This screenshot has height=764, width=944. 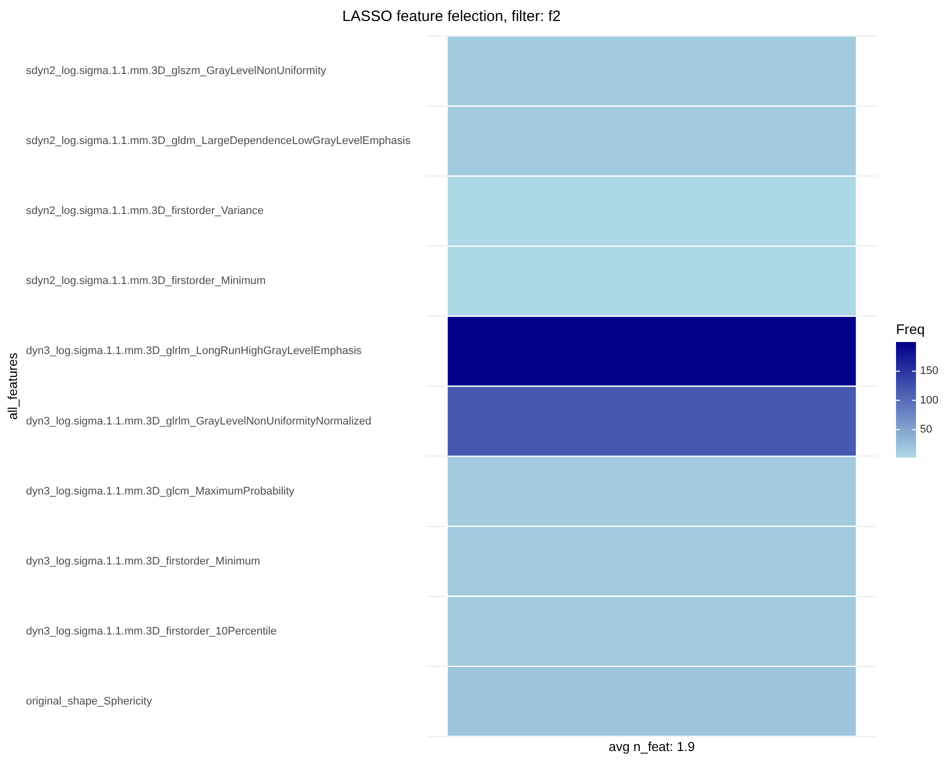 What do you see at coordinates (929, 371) in the screenshot?
I see `color-bar-label: 150` at bounding box center [929, 371].